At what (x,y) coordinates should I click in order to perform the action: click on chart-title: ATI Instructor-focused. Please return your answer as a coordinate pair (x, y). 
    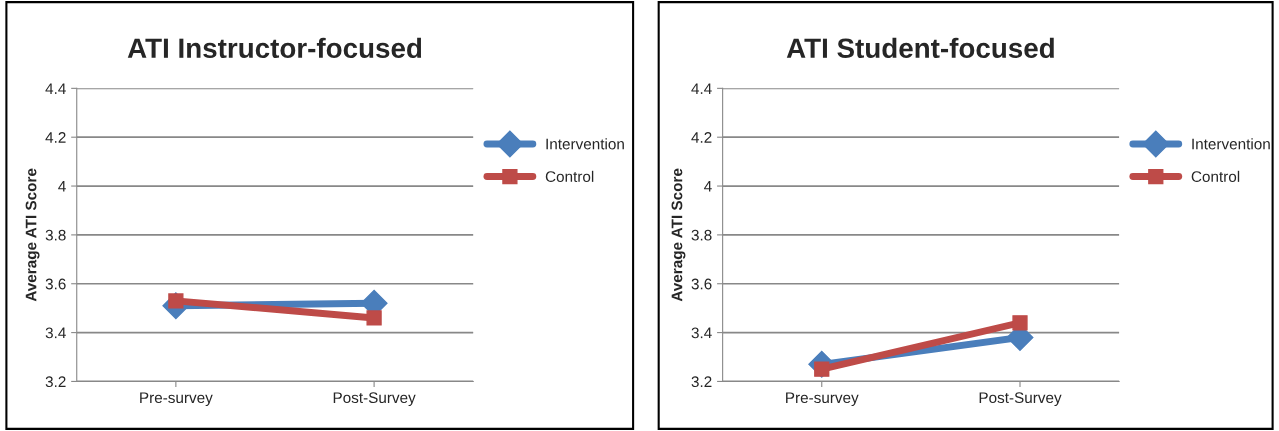
    Looking at the image, I should click on (274, 48).